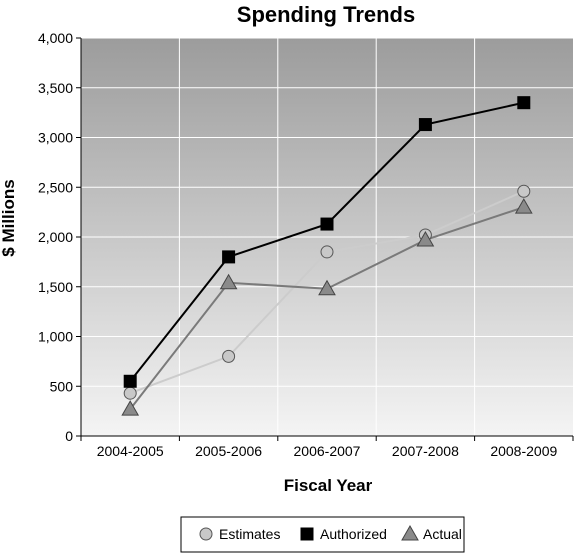  Describe the element at coordinates (425, 451) in the screenshot. I see `x-tick-label: 2007-2008` at that location.